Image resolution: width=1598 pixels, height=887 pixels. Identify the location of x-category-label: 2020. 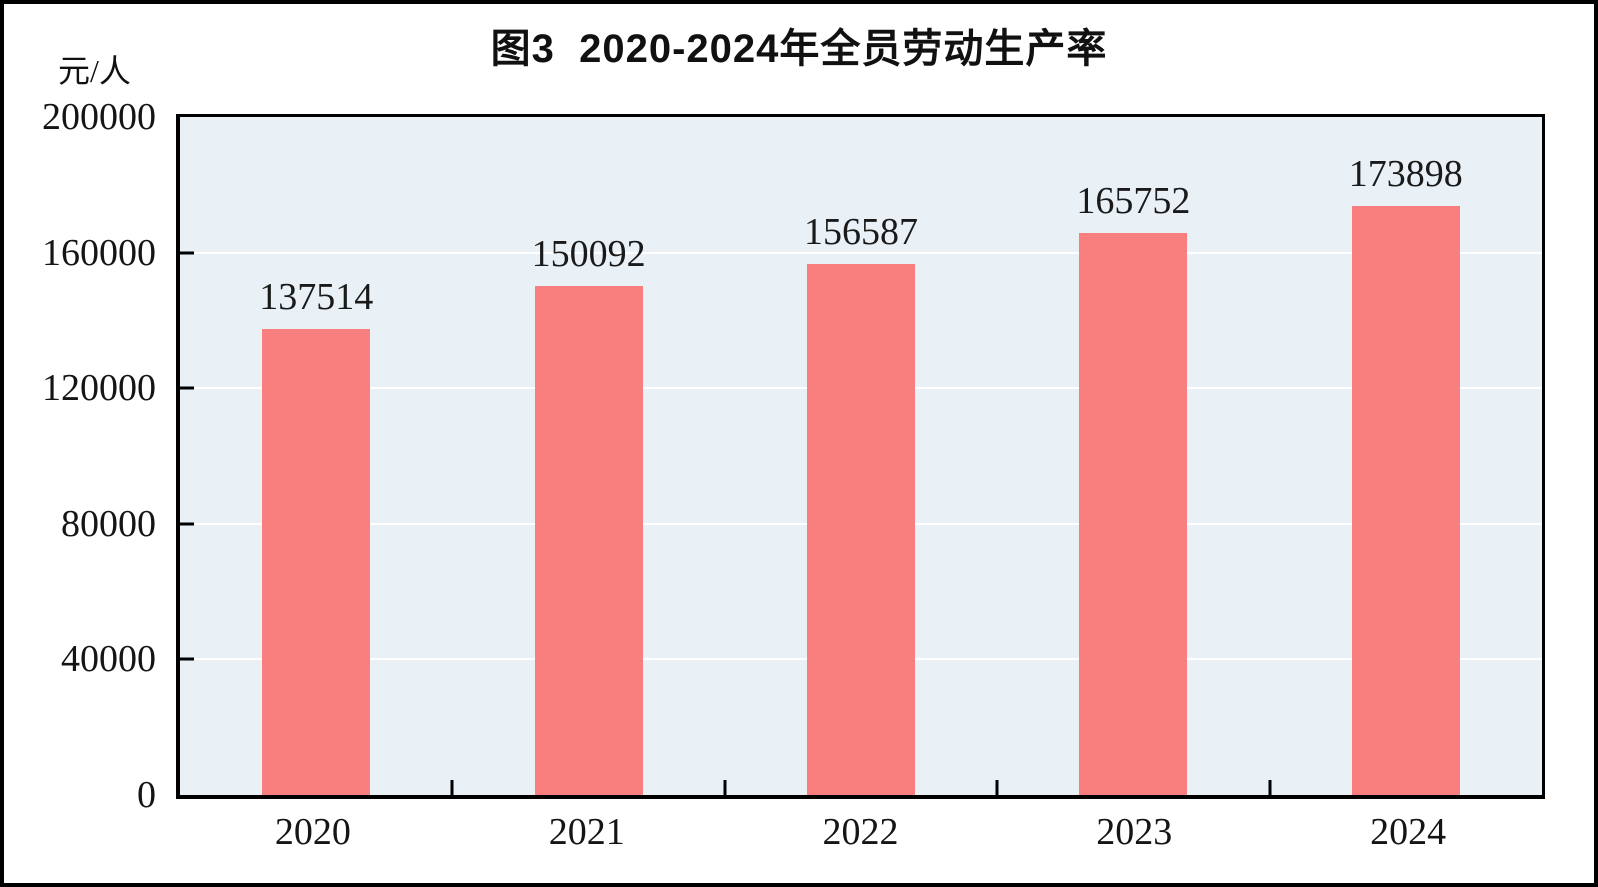
(312, 832).